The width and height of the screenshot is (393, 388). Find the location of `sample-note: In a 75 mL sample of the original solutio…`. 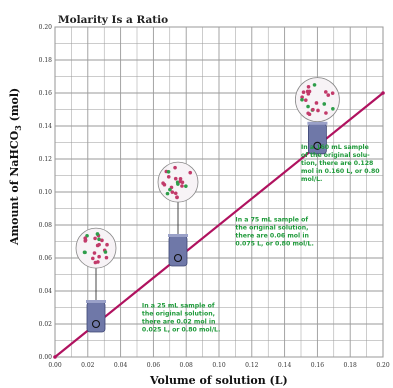

sample-note: In a 75 mL sample of the original solutio… is located at coordinates (274, 232).